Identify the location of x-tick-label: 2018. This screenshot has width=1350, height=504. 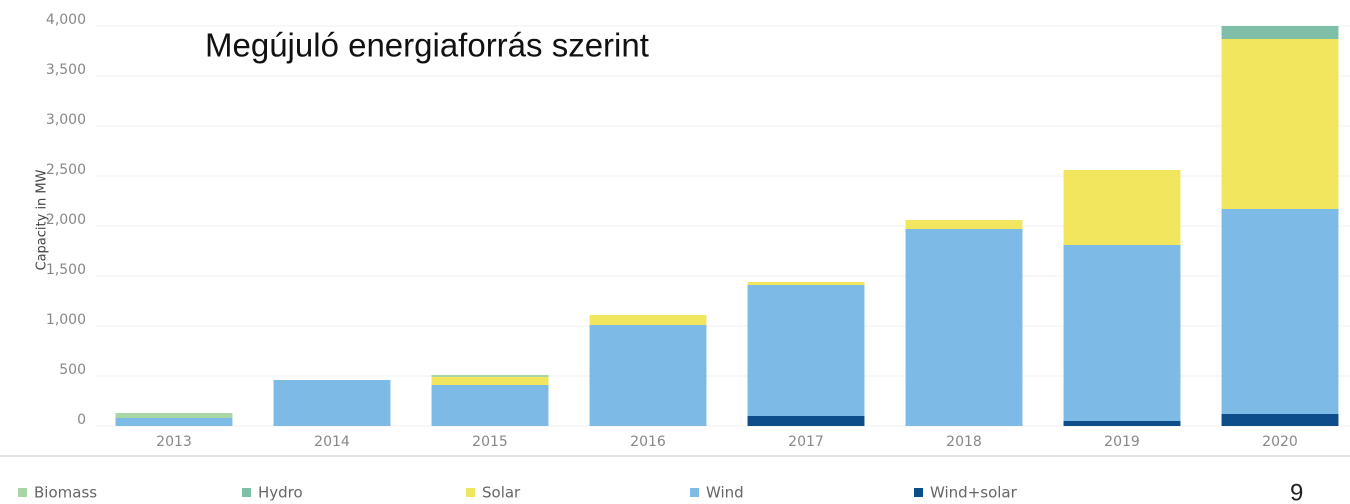
(964, 442).